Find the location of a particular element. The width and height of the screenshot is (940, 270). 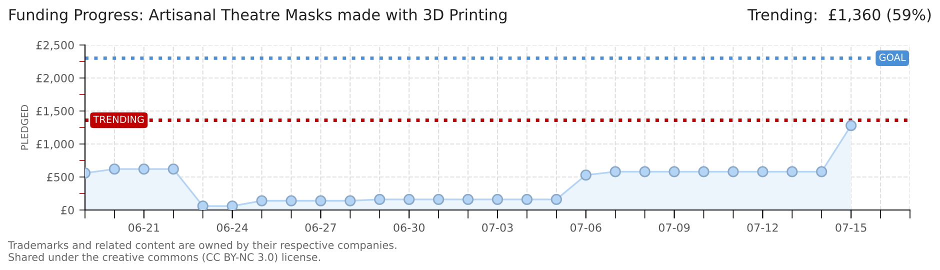

x-tick-label: 06-30 is located at coordinates (409, 227).